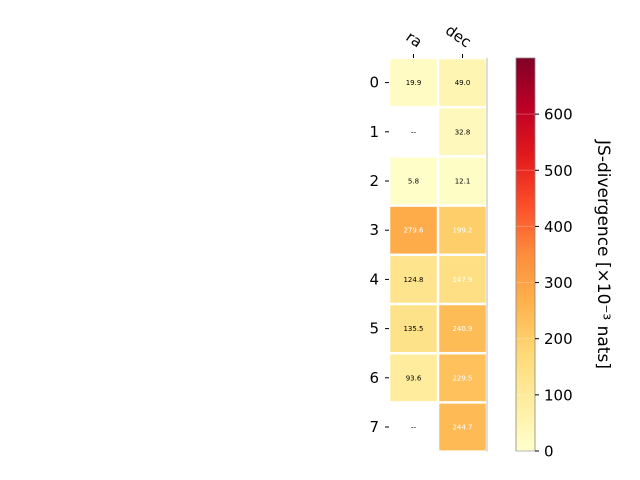 The height and width of the screenshot is (480, 640). Describe the element at coordinates (374, 427) in the screenshot. I see `y-tick-label: 7` at that location.